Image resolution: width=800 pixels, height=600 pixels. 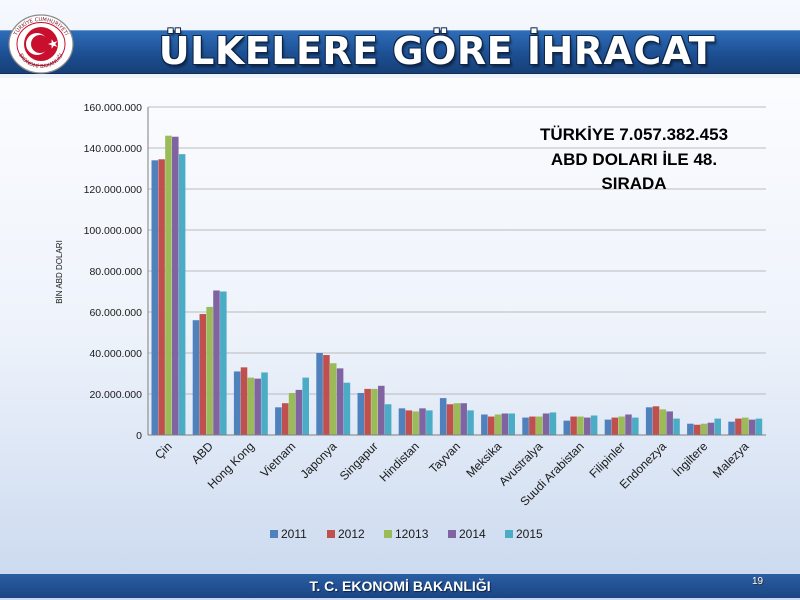 I want to click on footer-band: T. C. EKONOMİ BAKANLIĞI, so click(x=400, y=586).